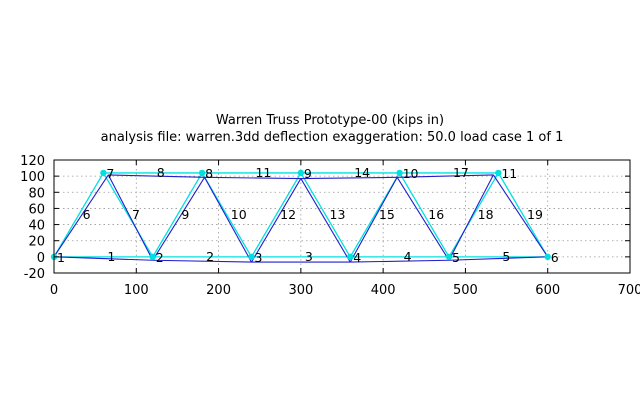 Image resolution: width=640 pixels, height=400 pixels. I want to click on element-label: 3, so click(309, 256).